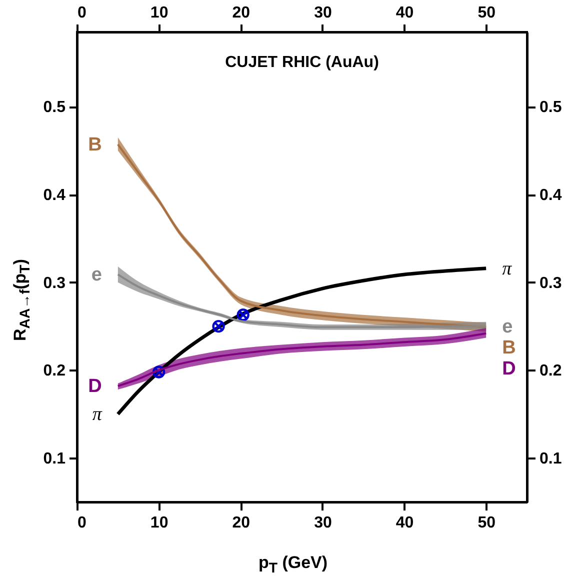 The image size is (586, 580). What do you see at coordinates (54, 107) in the screenshot?
I see `y-tick-label: 0.5` at bounding box center [54, 107].